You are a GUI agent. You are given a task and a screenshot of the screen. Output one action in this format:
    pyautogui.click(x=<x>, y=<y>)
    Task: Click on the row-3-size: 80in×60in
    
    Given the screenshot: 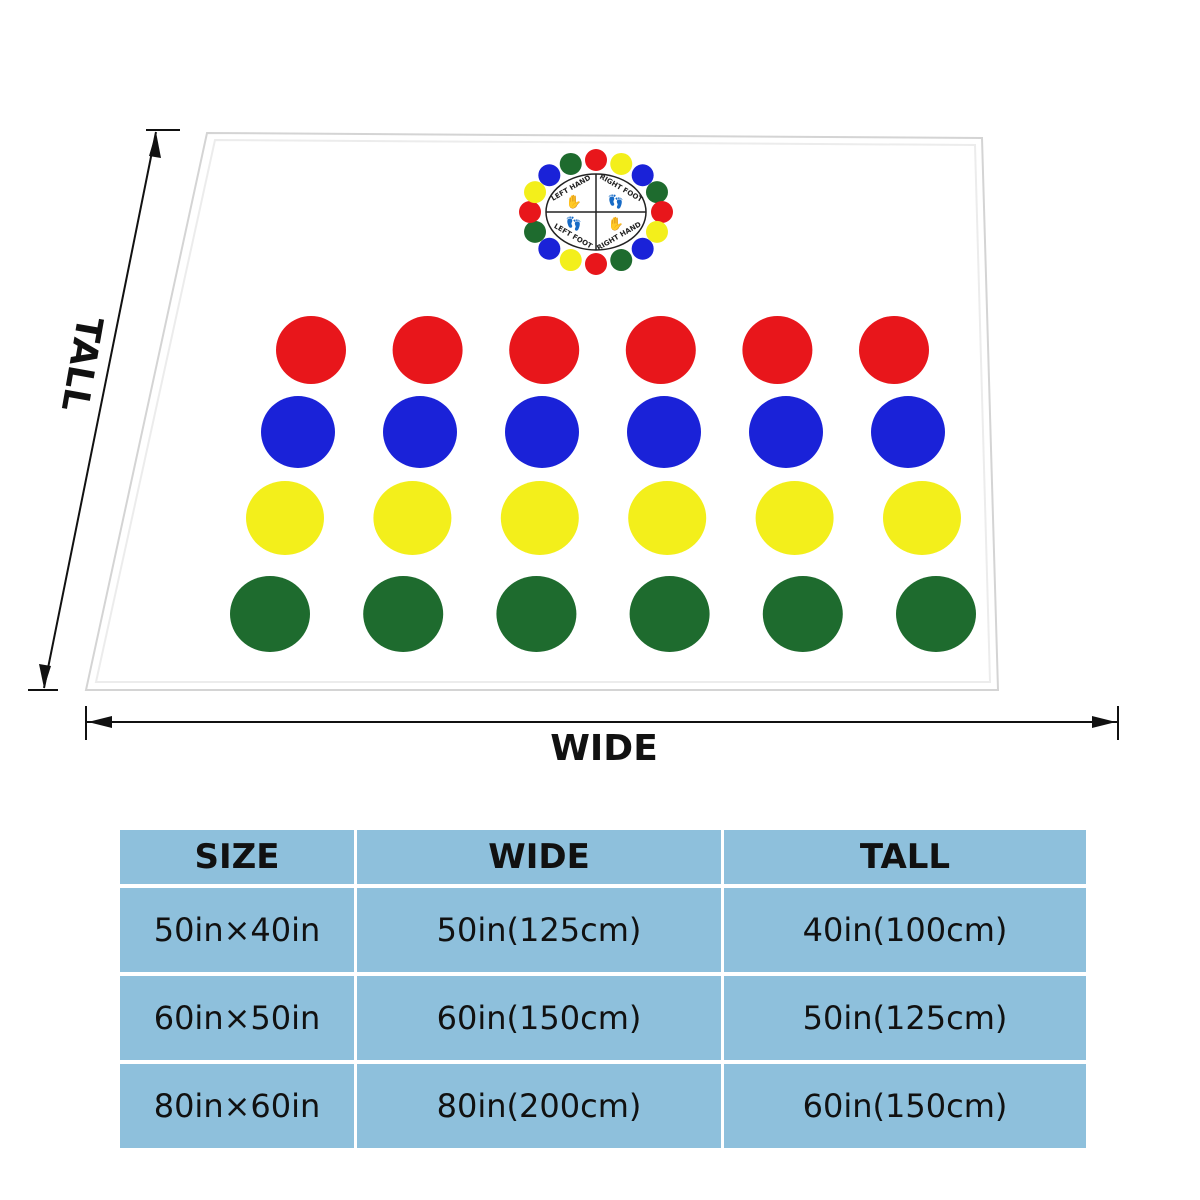 What is the action you would take?
    pyautogui.click(x=237, y=1106)
    